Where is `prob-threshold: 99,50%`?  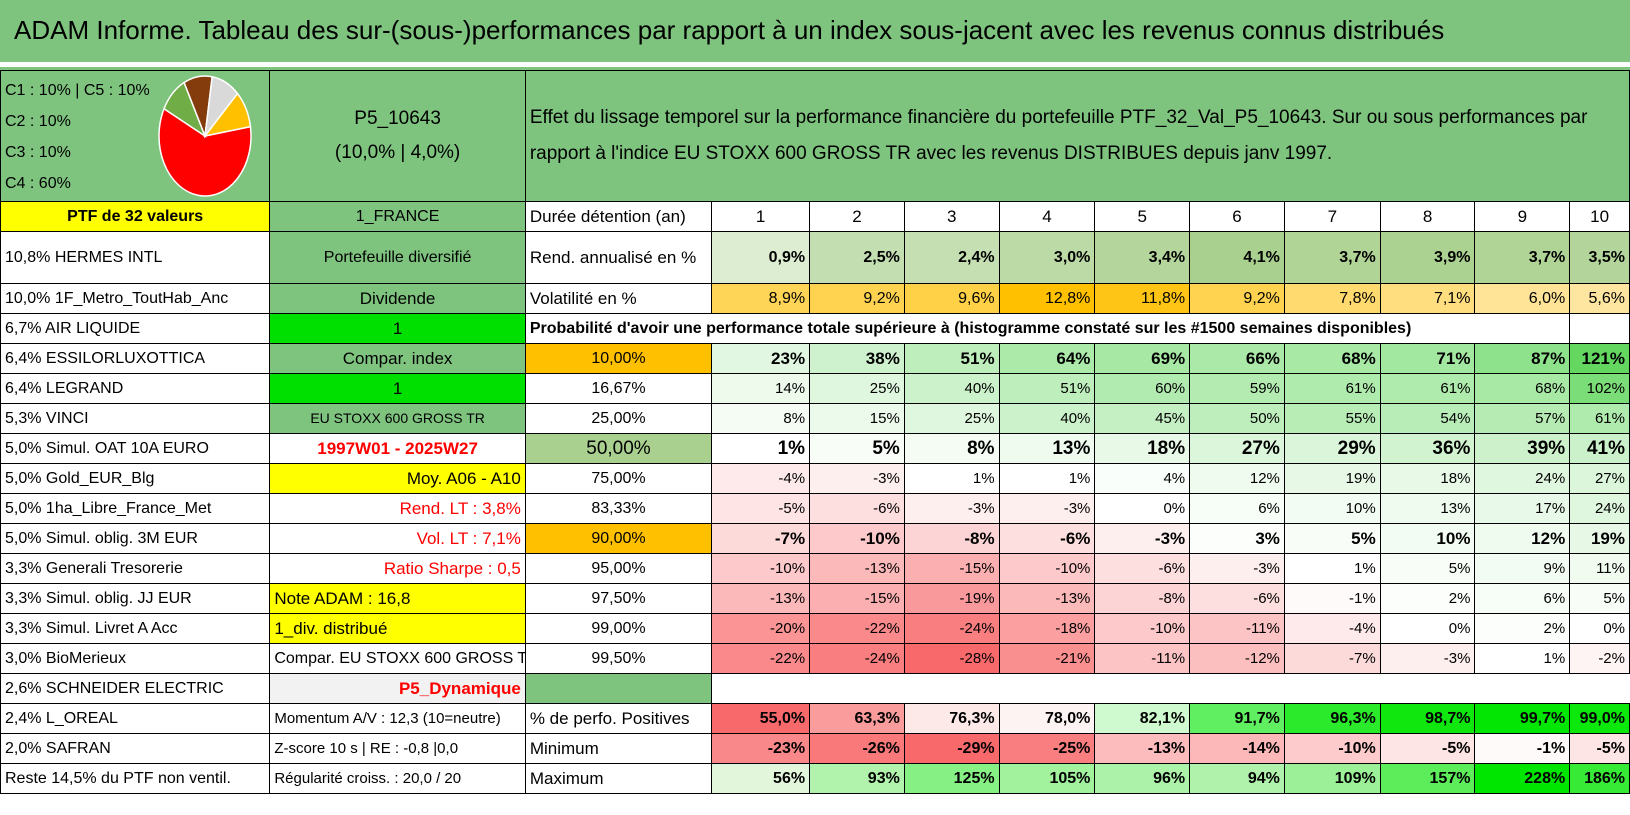 prob-threshold: 99,50% is located at coordinates (618, 658).